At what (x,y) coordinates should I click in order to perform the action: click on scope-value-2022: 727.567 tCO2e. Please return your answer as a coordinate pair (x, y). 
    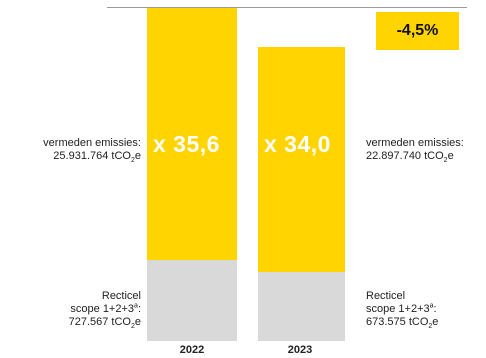
    Looking at the image, I should click on (104, 323).